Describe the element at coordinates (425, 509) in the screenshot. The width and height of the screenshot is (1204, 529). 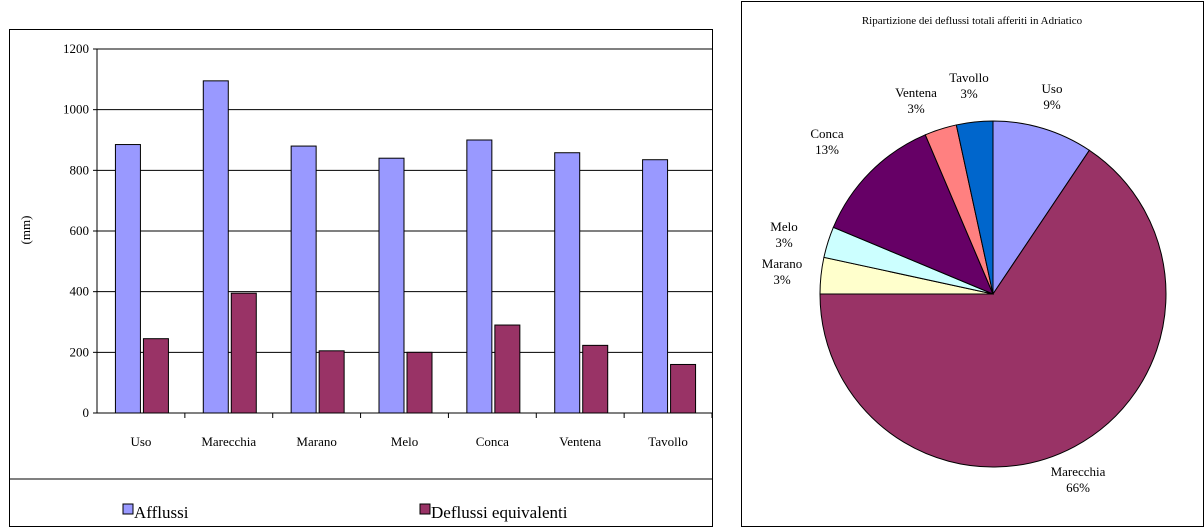
I see `legend-swatch-deflussi` at that location.